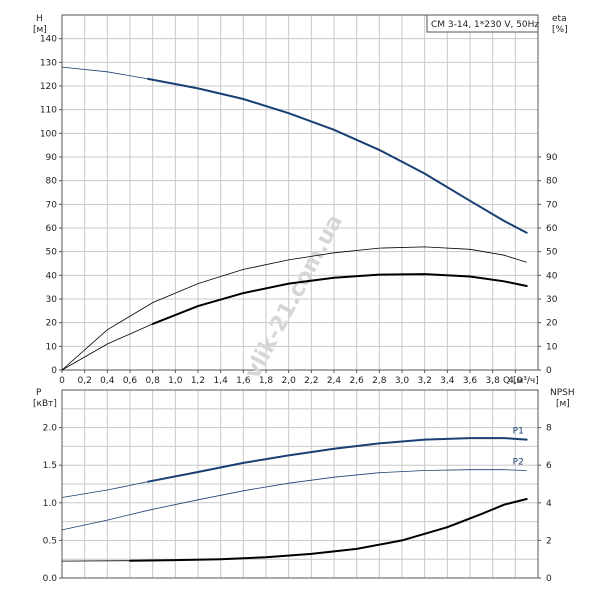  I want to click on power-npsh-curve-thin, so click(294, 530).